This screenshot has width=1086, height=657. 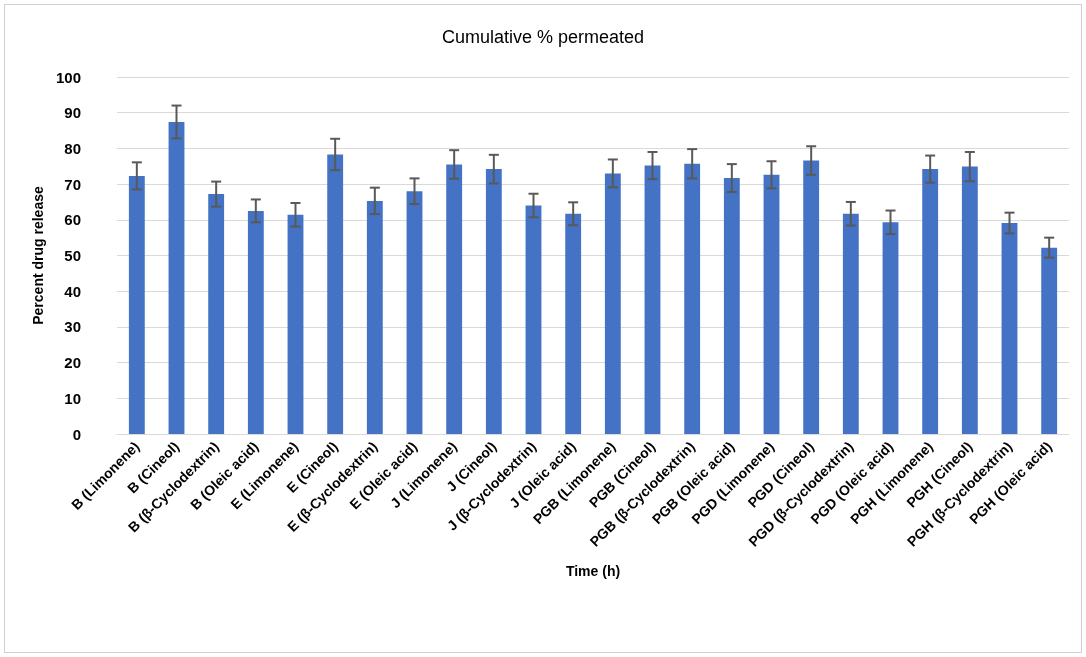 What do you see at coordinates (593, 571) in the screenshot?
I see `x-axis-title: Time (h)` at bounding box center [593, 571].